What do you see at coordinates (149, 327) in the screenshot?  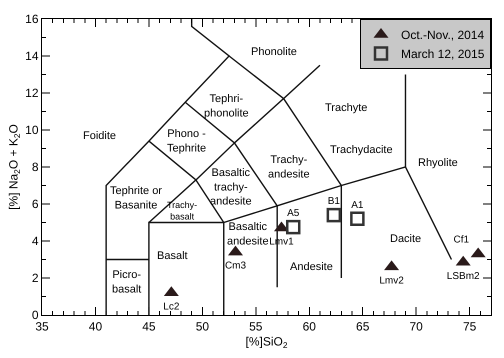 I see `x-tick-label: 45` at bounding box center [149, 327].